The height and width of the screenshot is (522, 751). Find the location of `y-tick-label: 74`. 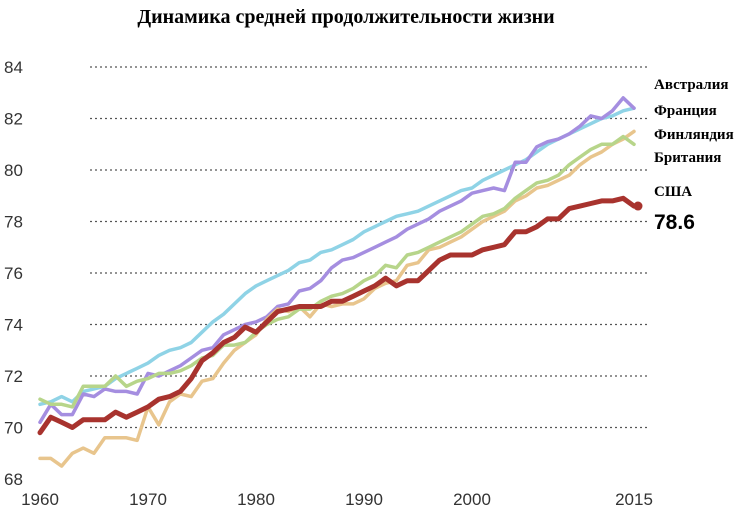

y-tick-label: 74 is located at coordinates (13, 325).